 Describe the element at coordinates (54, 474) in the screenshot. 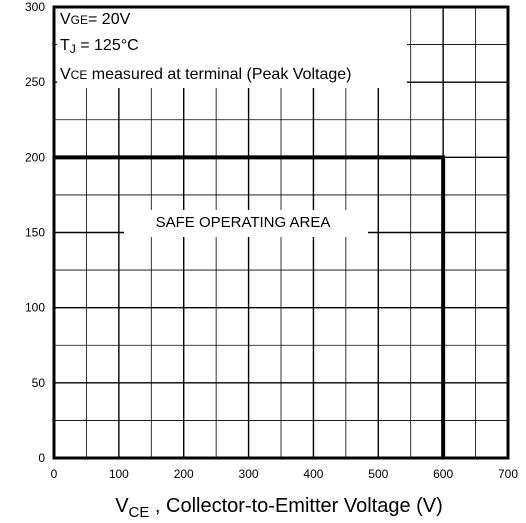

I see `x-tick-label: 0` at that location.